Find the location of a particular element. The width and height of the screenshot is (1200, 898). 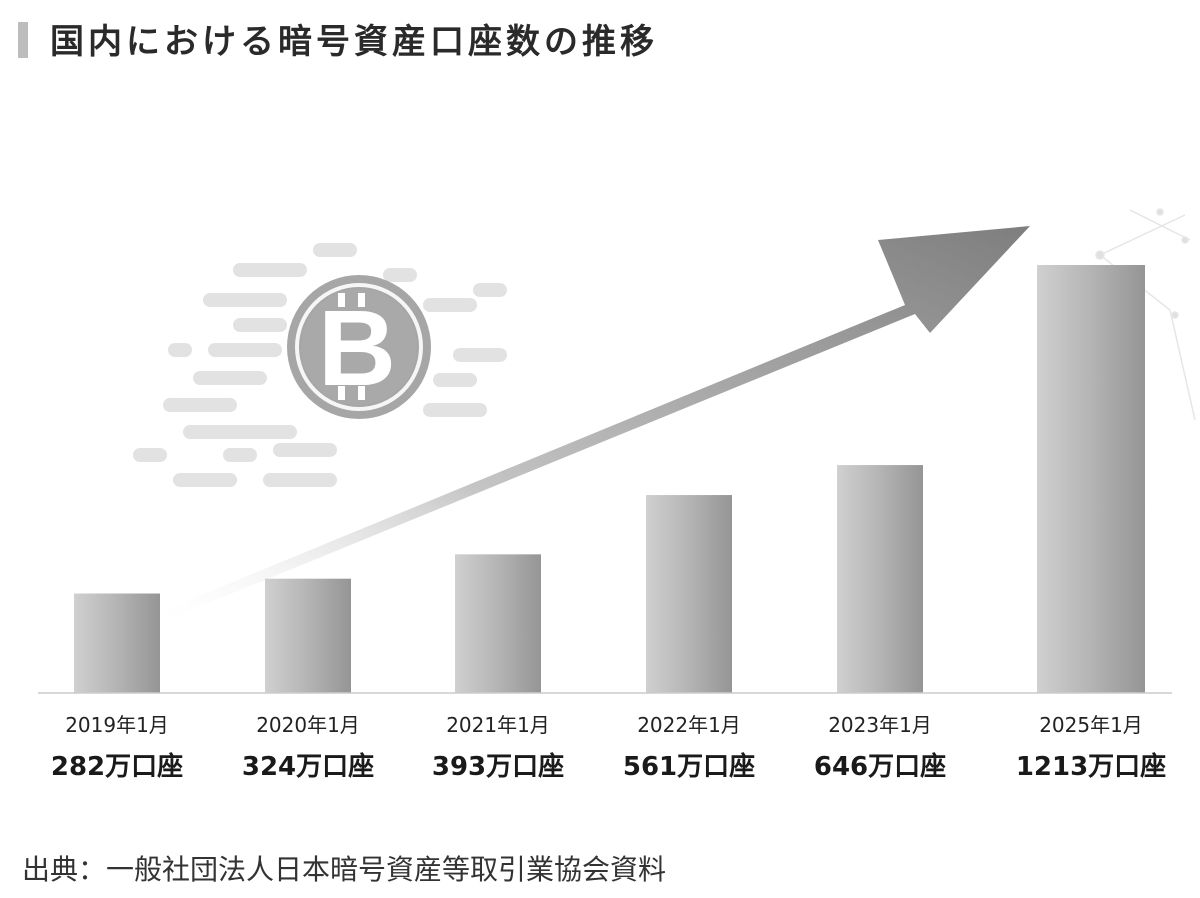

network-decoration is located at coordinates (1145, 314).